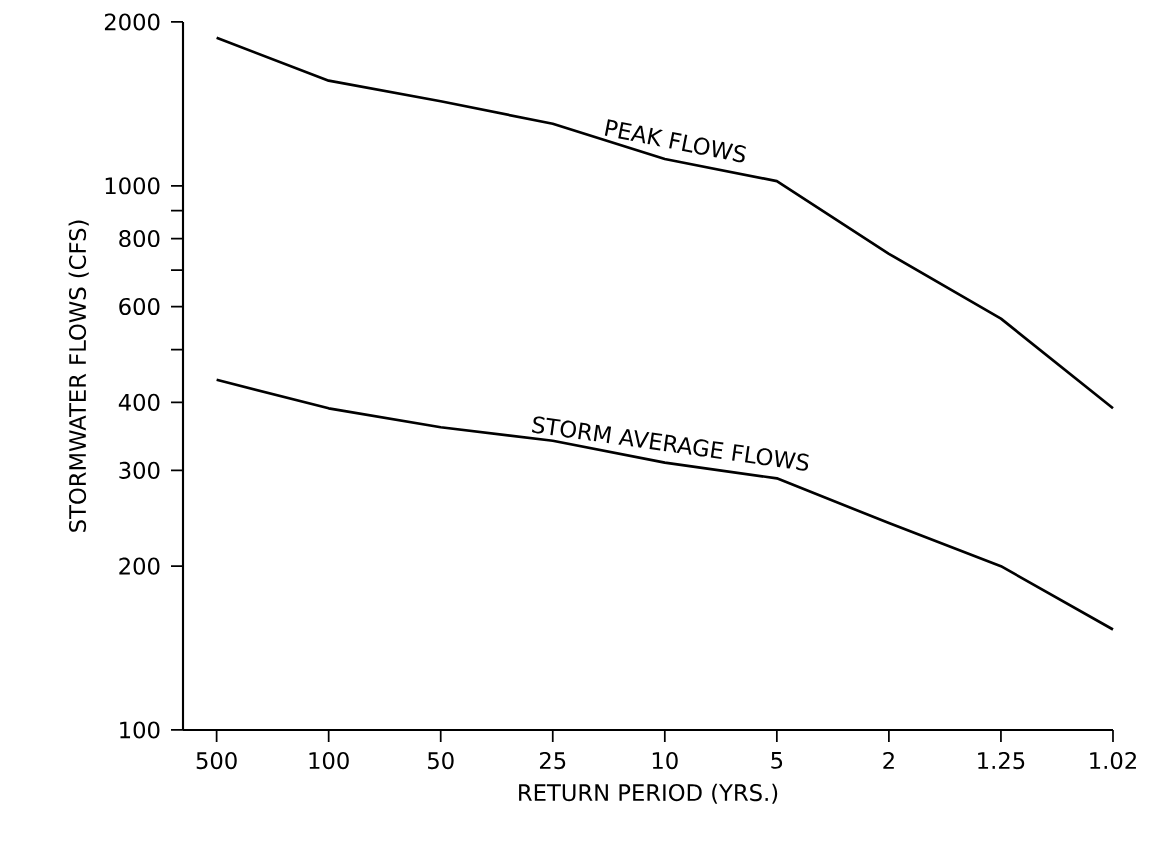 This screenshot has width=1157, height=853. What do you see at coordinates (670, 443) in the screenshot?
I see `text: STORM AVERAGE FLOWS` at bounding box center [670, 443].